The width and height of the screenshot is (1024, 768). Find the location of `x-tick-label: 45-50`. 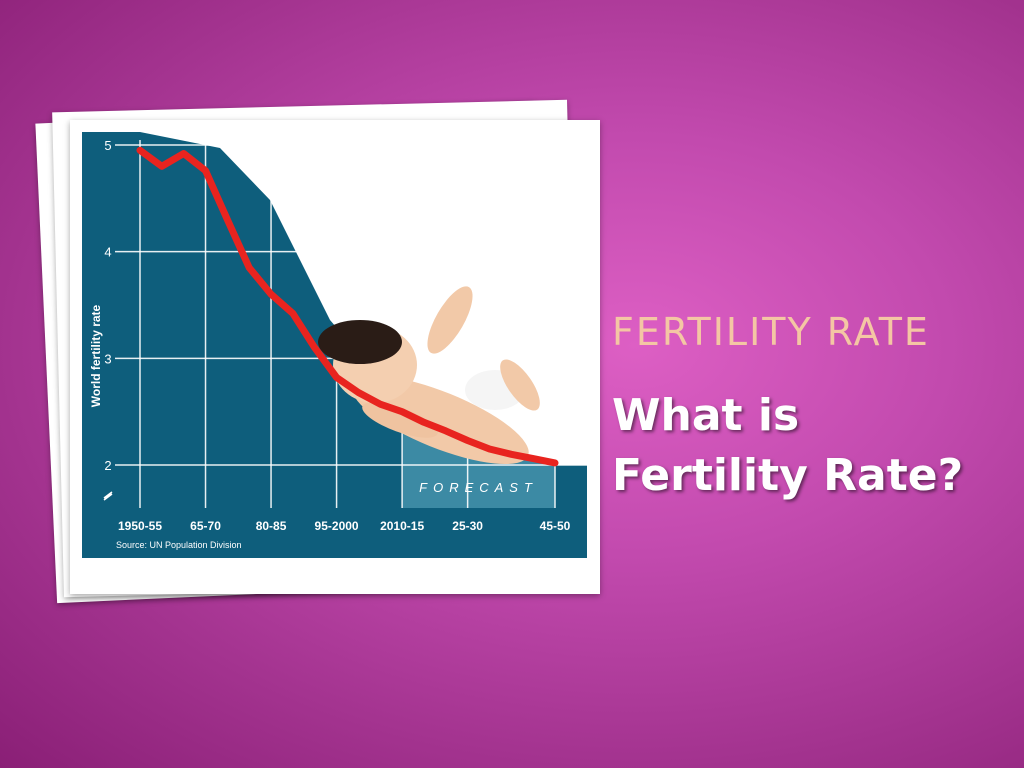

x-tick-label: 45-50 is located at coordinates (555, 526).